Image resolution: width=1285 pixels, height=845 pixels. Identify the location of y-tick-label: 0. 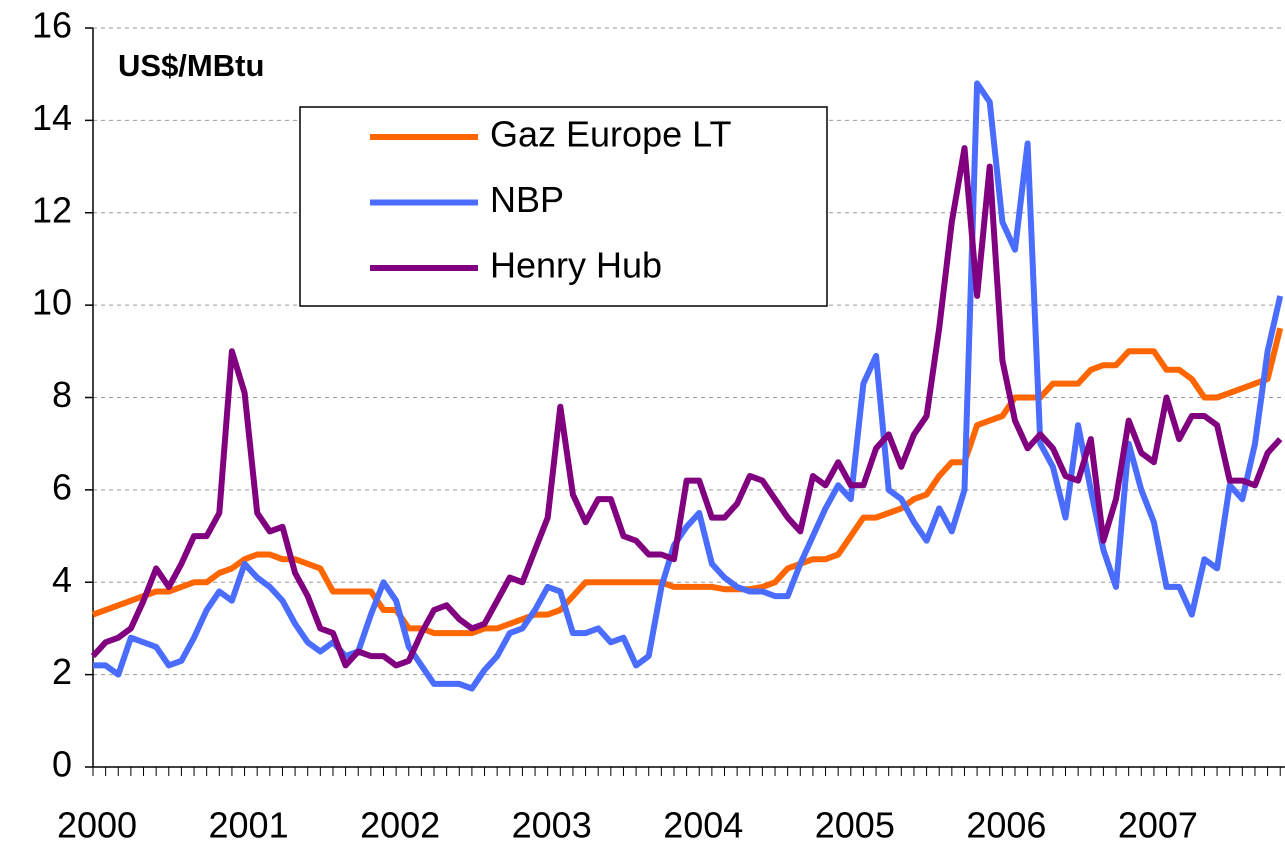
(62, 764).